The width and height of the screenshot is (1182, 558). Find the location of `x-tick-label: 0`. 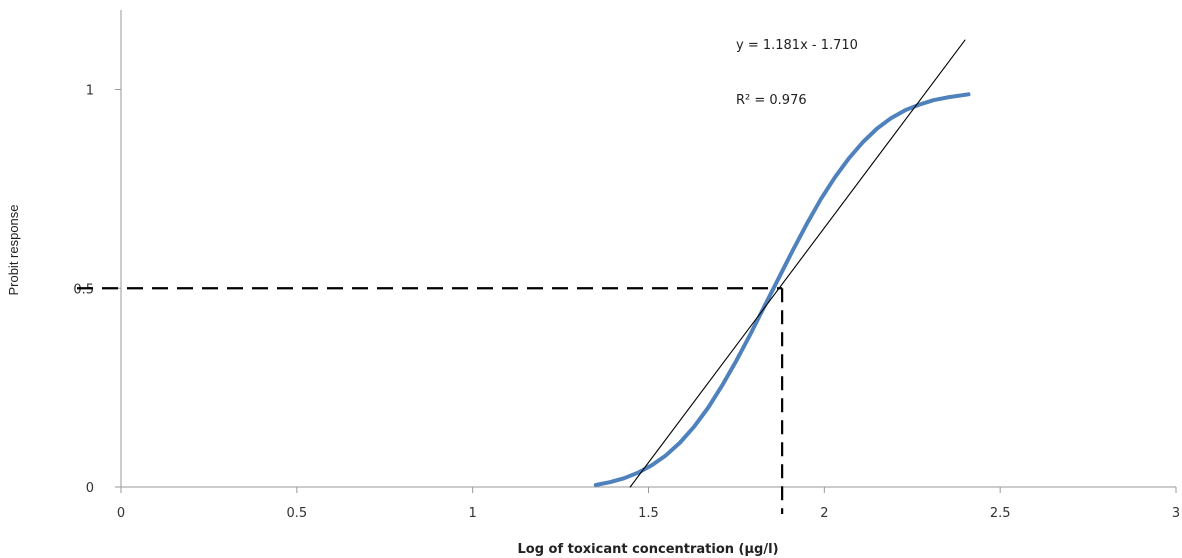

x-tick-label: 0 is located at coordinates (121, 513).